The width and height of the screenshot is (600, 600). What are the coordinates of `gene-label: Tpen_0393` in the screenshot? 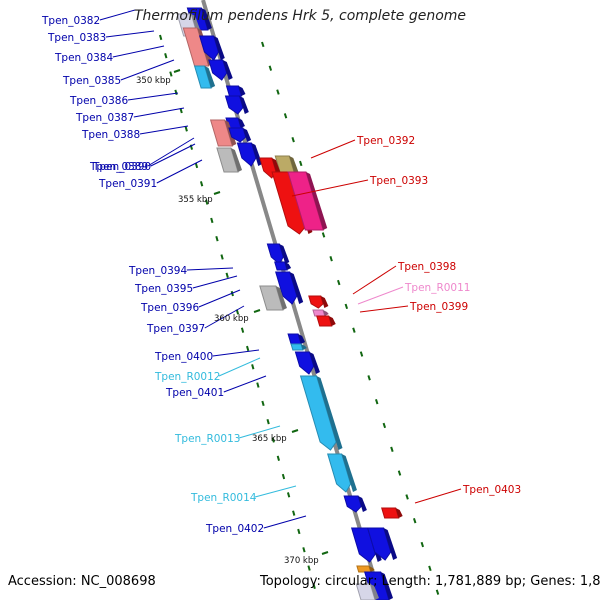 It's located at (398, 181).